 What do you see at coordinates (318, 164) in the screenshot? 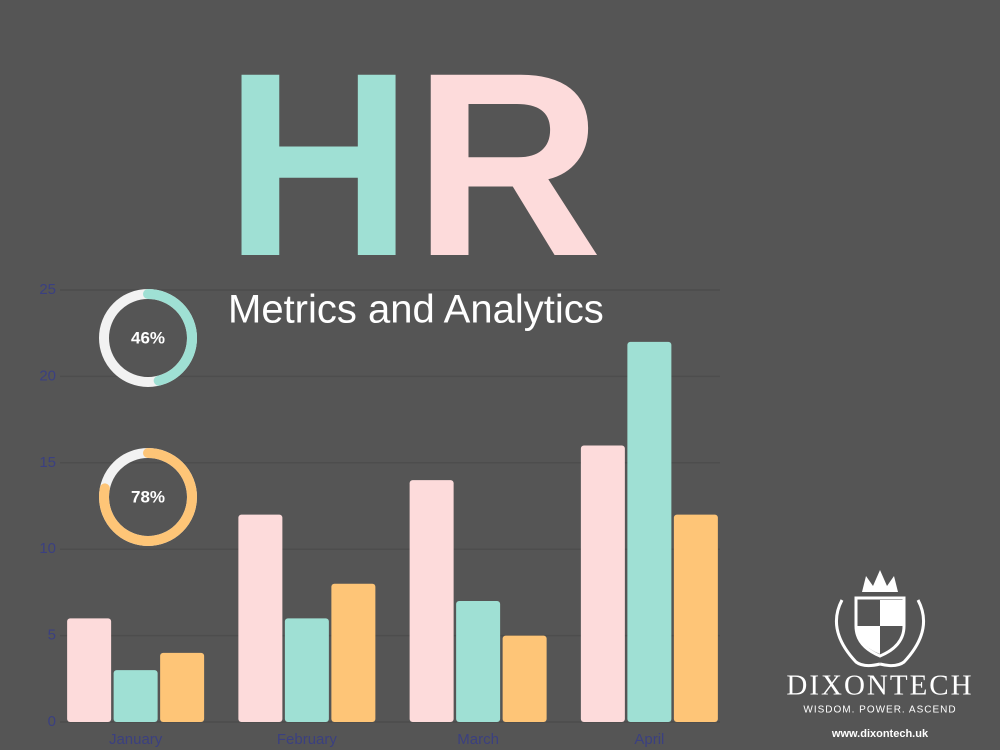
I see `title-letter: H` at bounding box center [318, 164].